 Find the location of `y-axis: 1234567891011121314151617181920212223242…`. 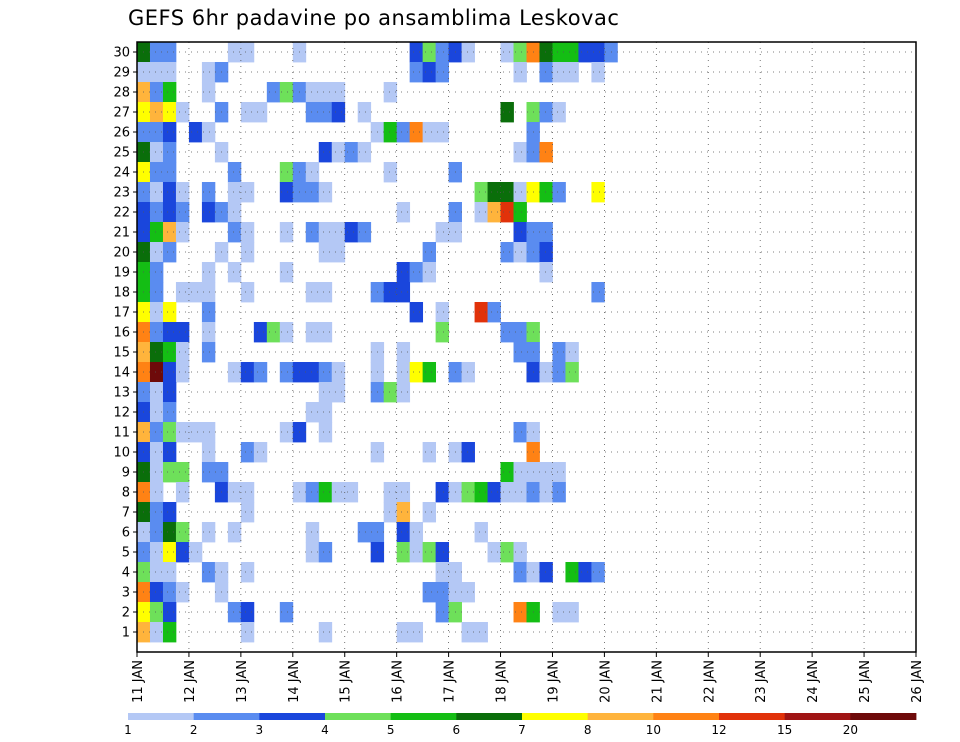

y-axis: 1234567891011121314151617181920212223242… is located at coordinates (125, 343).